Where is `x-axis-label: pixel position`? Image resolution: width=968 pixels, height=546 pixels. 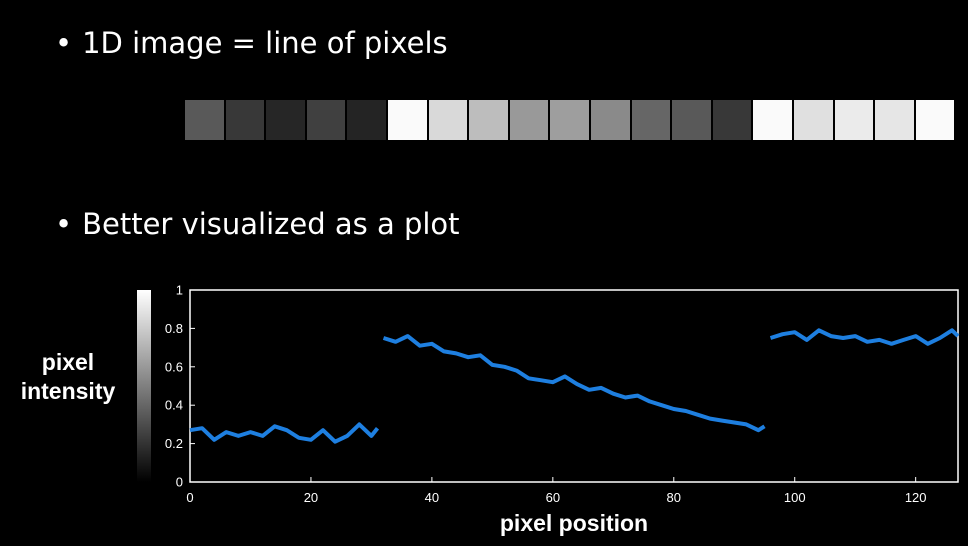 x-axis-label: pixel position is located at coordinates (574, 523).